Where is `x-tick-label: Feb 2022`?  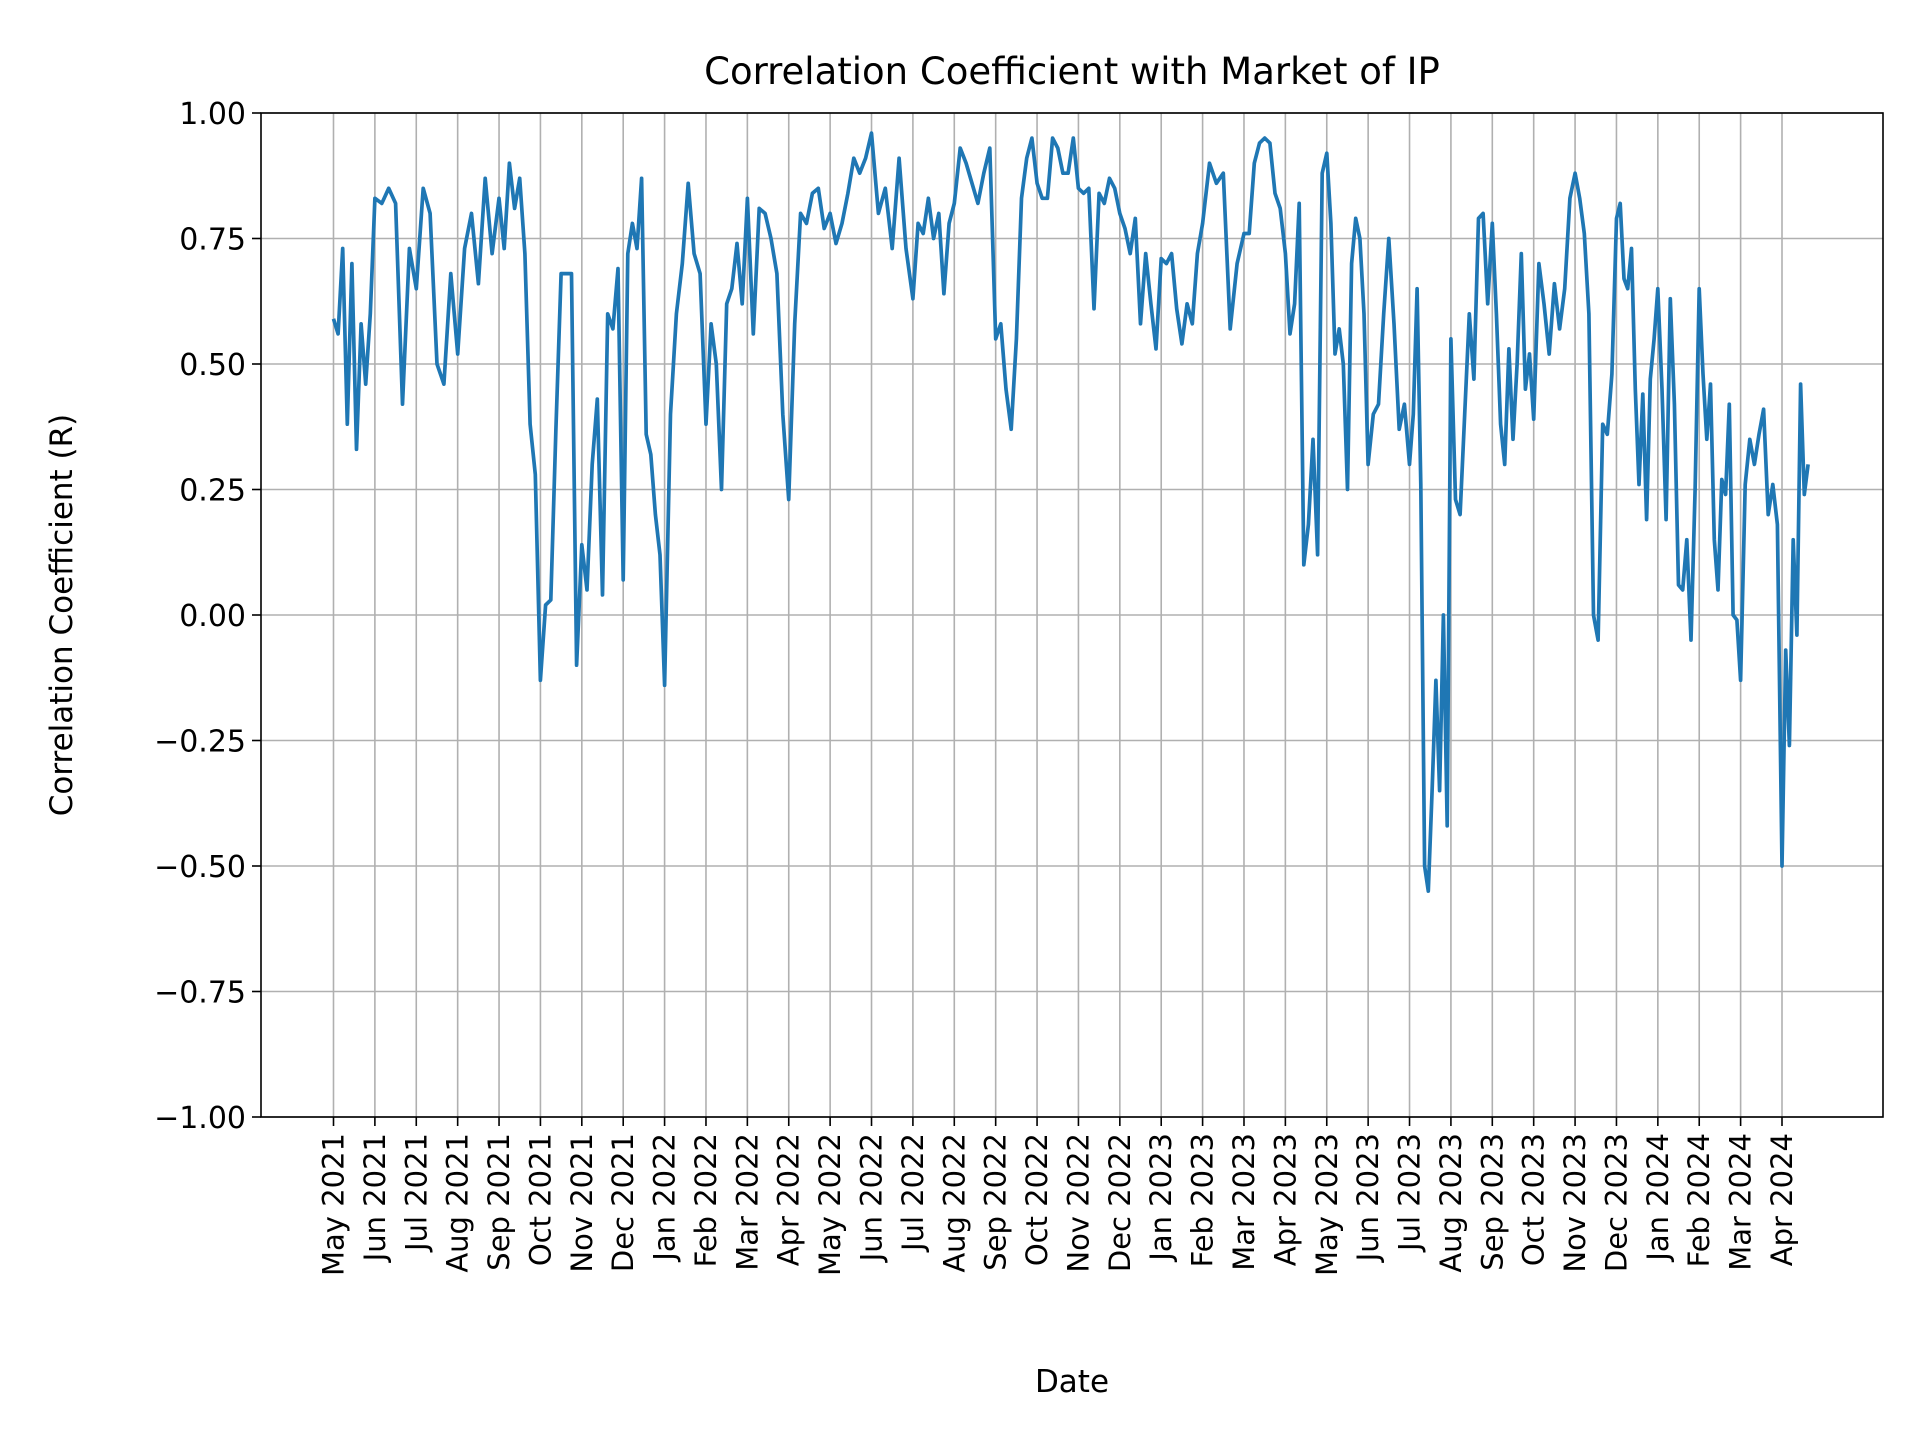
x-tick-label: Feb 2022 is located at coordinates (706, 1200).